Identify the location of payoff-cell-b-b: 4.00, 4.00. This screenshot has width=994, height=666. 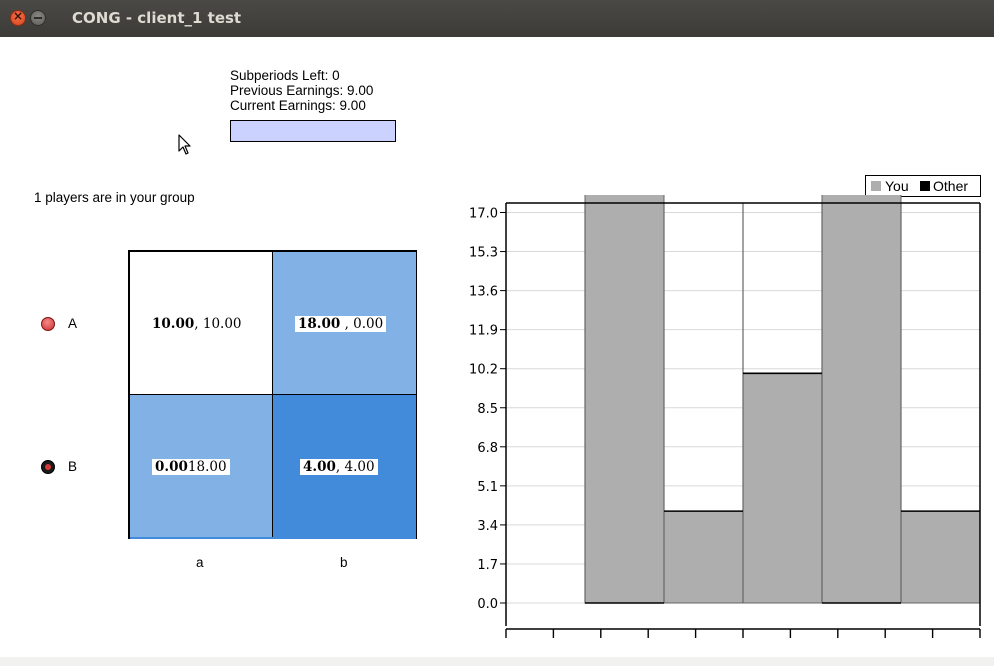
(344, 466).